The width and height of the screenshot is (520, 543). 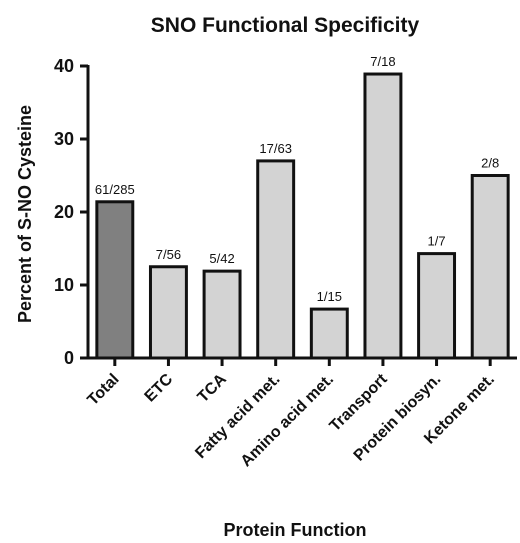 What do you see at coordinates (159, 387) in the screenshot?
I see `x-tick-label: ETC` at bounding box center [159, 387].